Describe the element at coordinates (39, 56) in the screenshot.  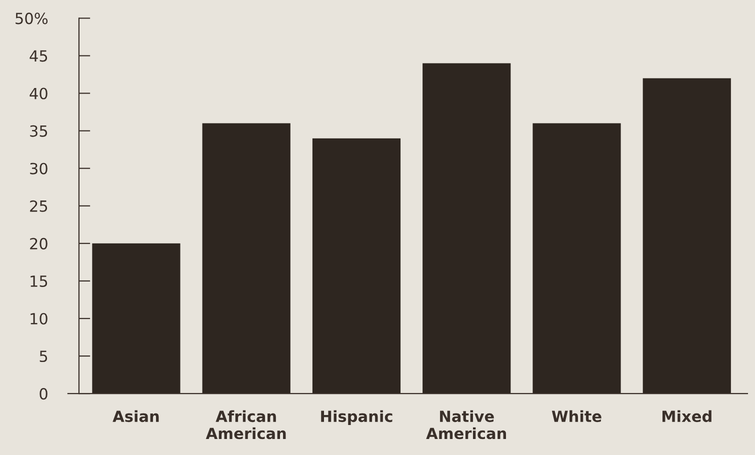
I see `y-tick-label: 45` at that location.